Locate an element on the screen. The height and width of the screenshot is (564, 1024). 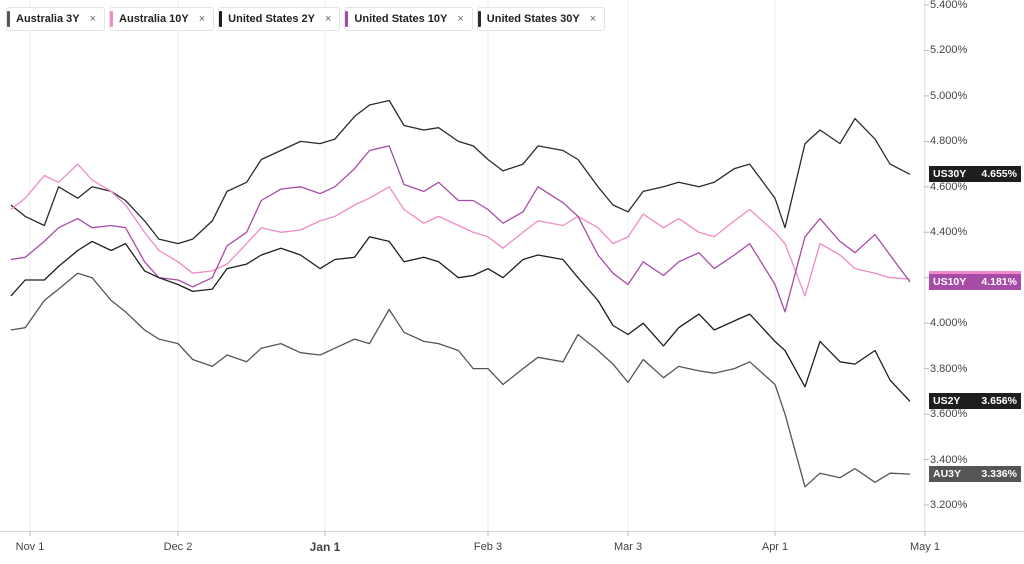
legend-item-united-states-30y: United States 30Y × is located at coordinates (541, 19).